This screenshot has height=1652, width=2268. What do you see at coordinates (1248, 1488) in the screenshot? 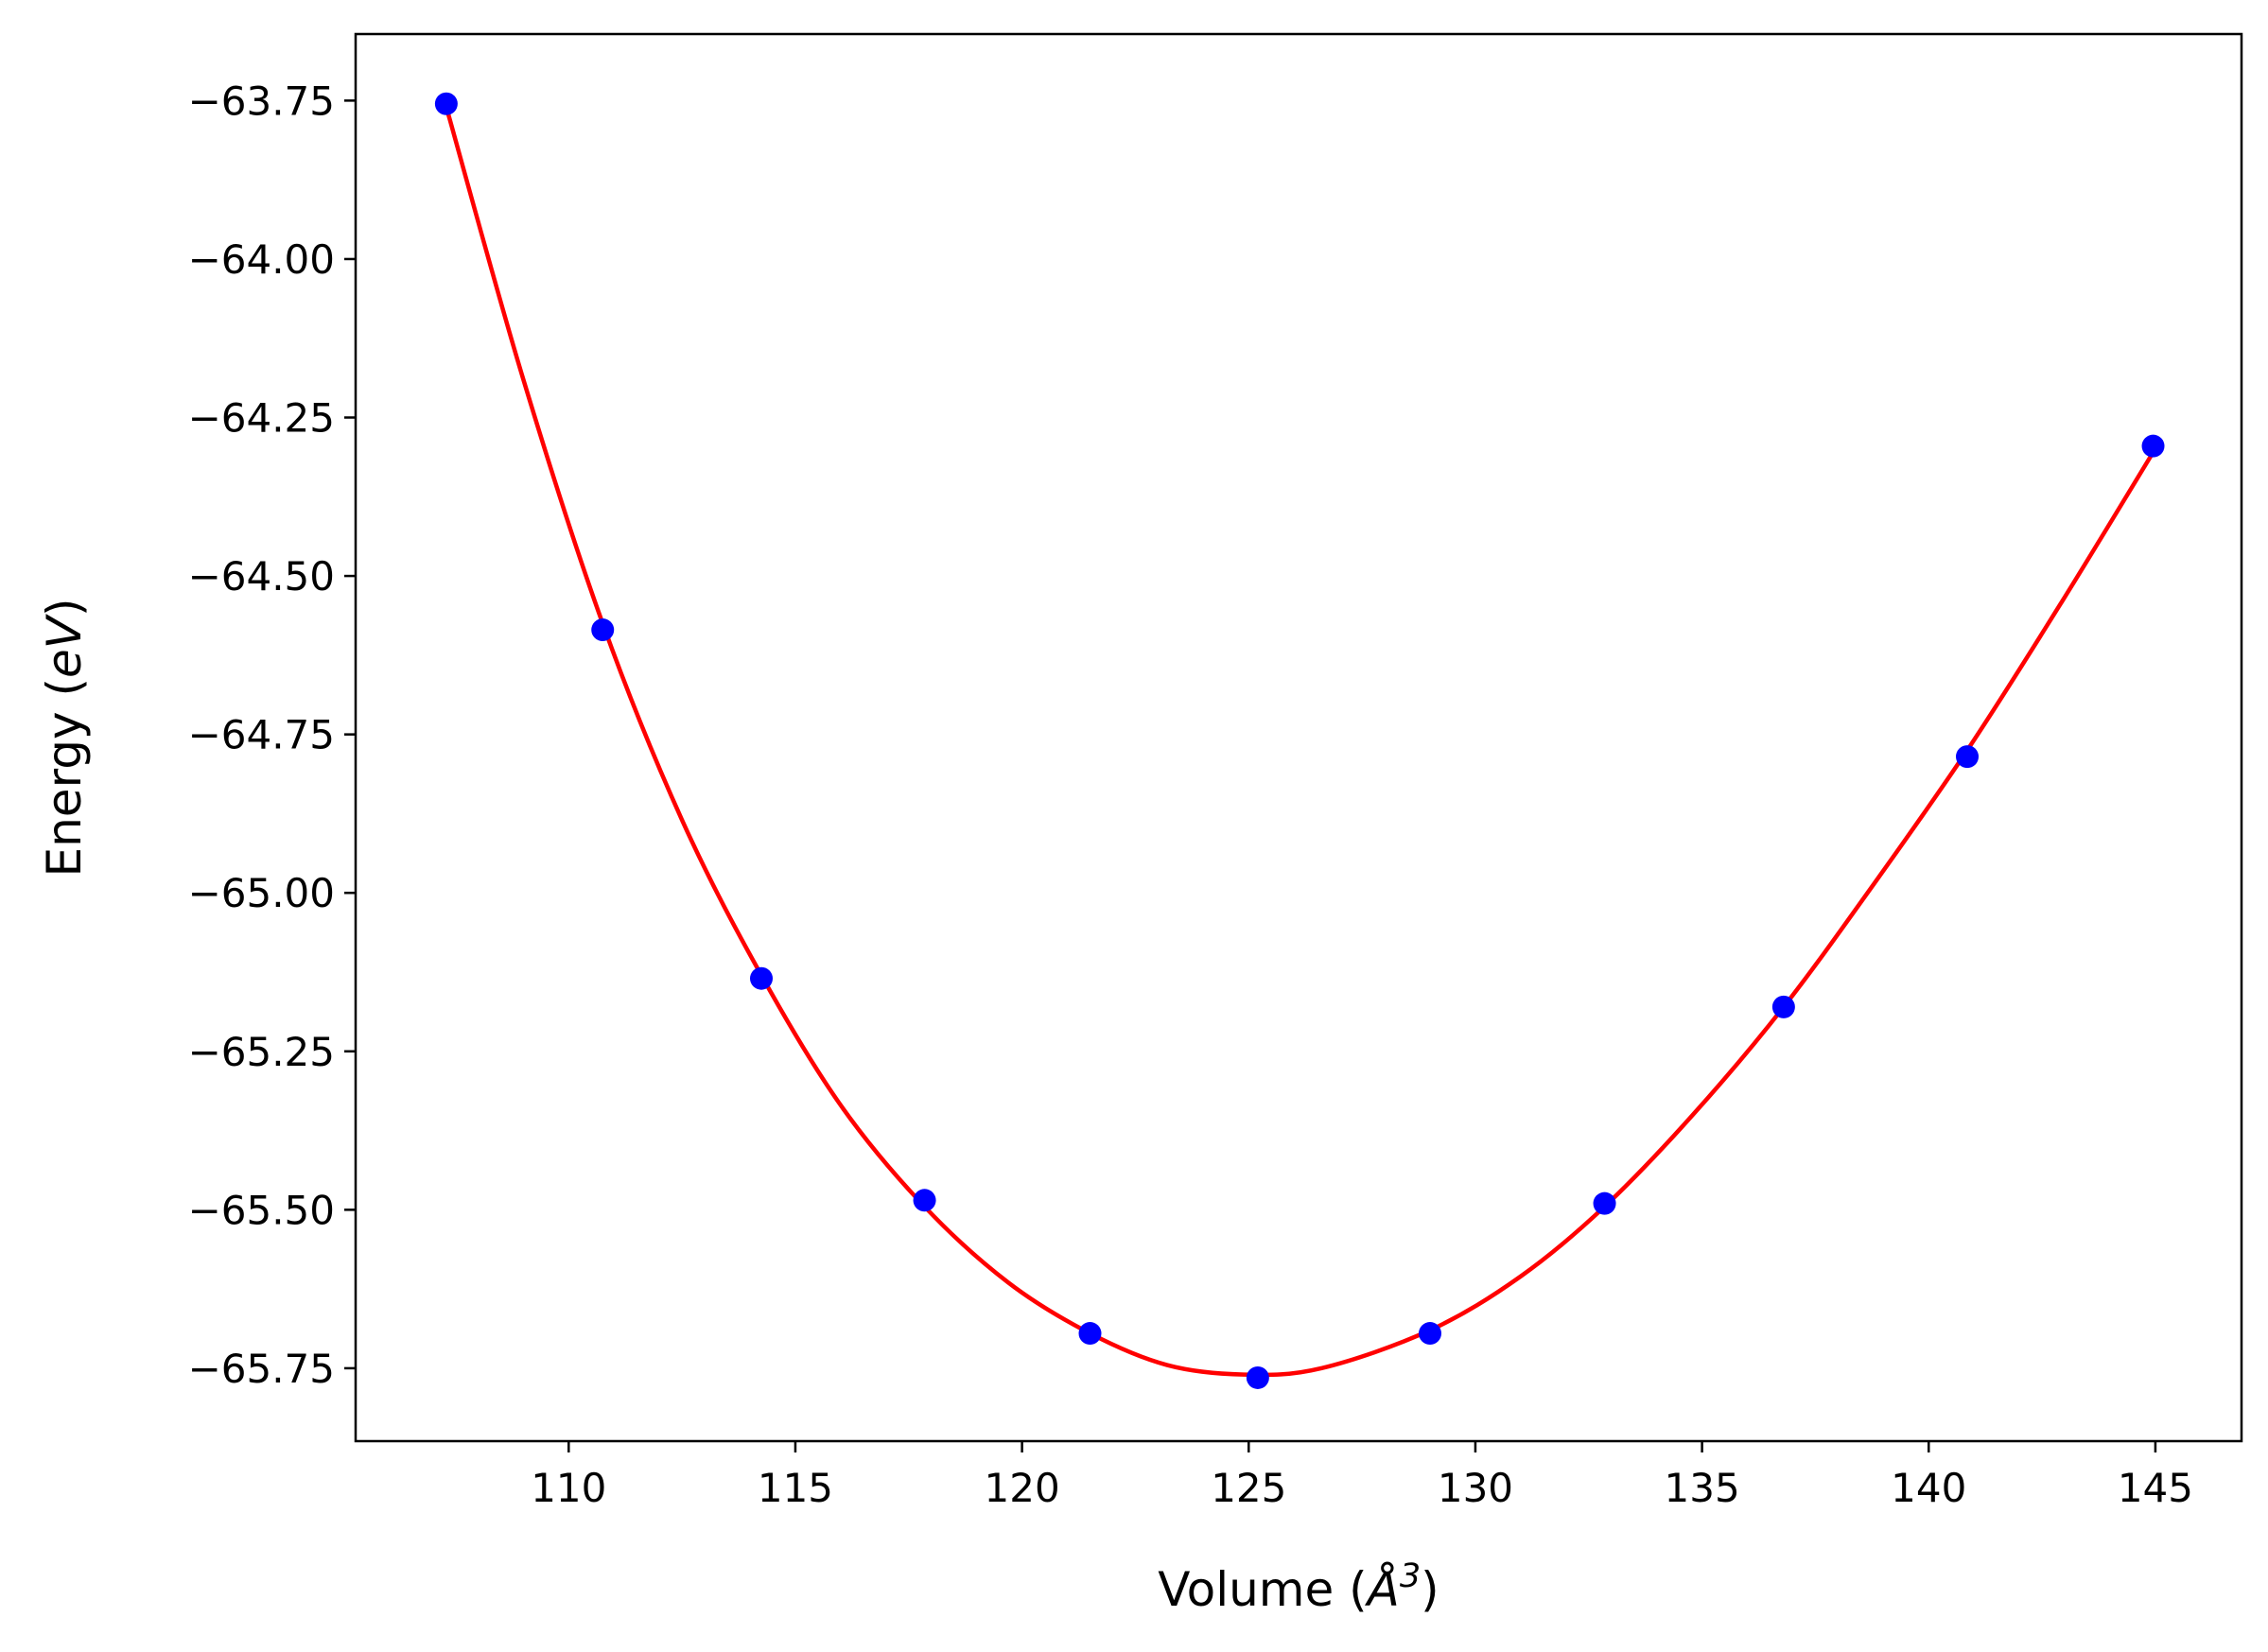
I see `x-tick-label: 125` at bounding box center [1248, 1488].